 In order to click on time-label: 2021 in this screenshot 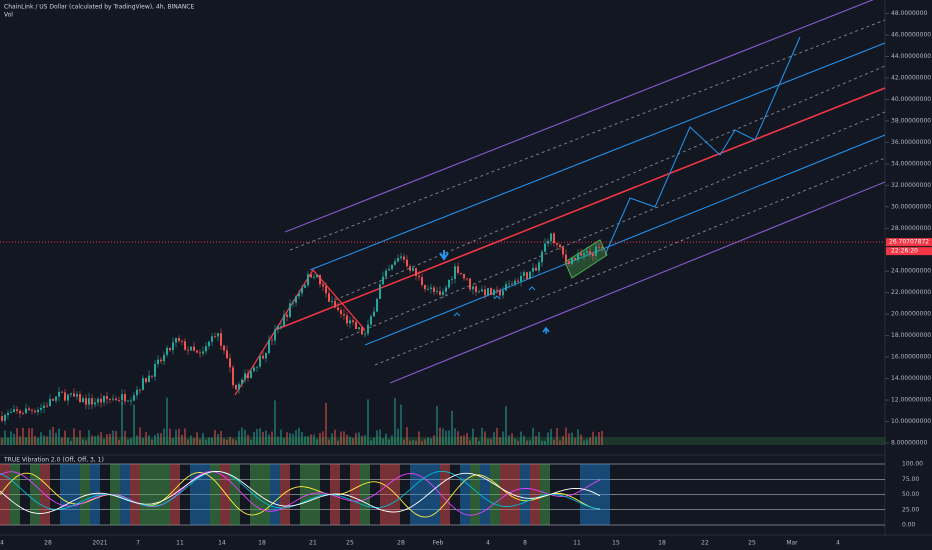, I will do `click(99, 543)`.